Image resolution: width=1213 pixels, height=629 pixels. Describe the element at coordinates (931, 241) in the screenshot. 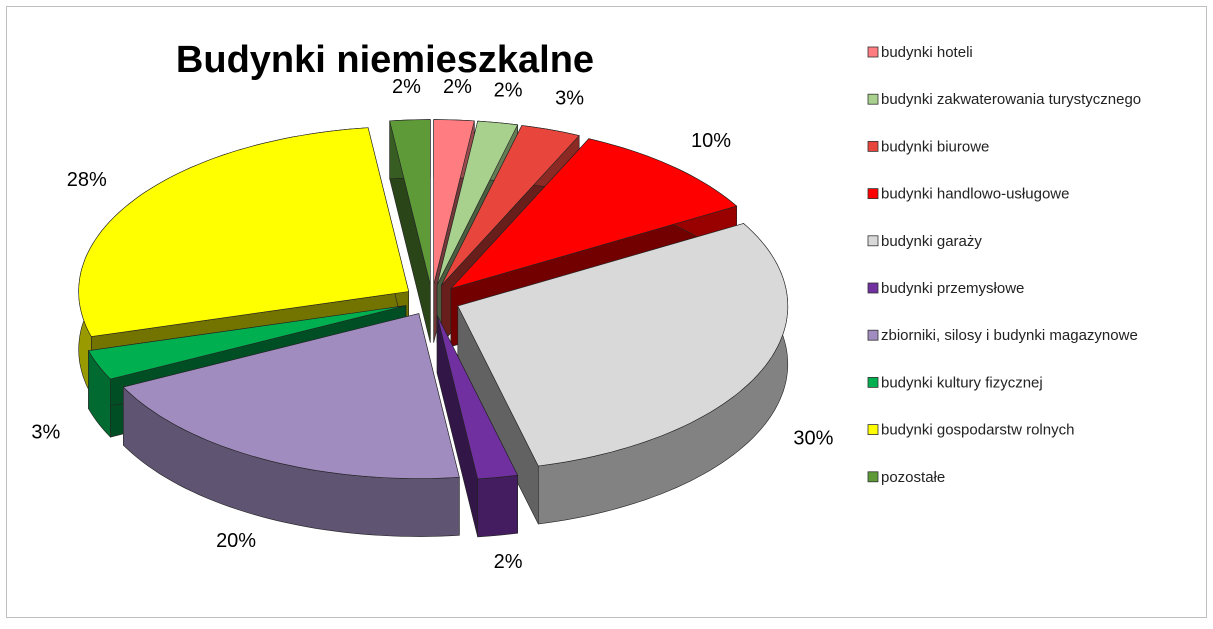

I see `legend-label: budynki garaży` at that location.